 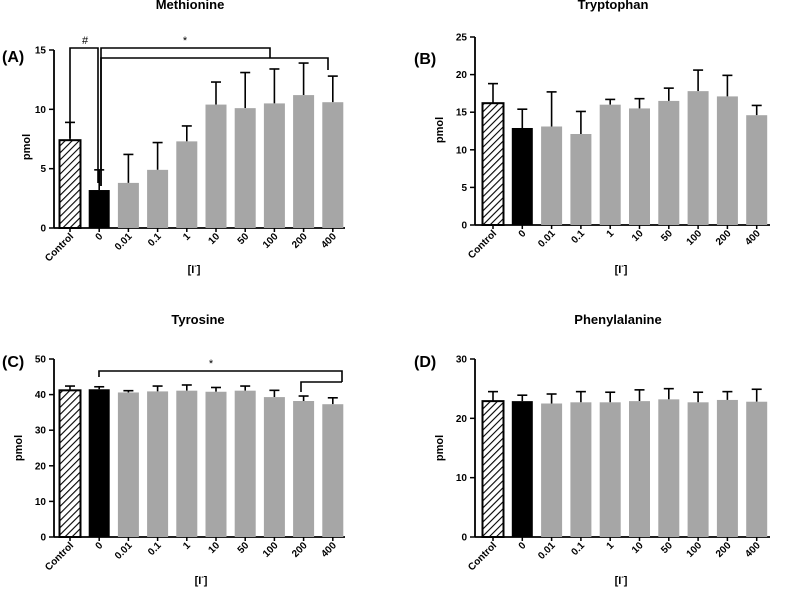 What do you see at coordinates (41, 360) in the screenshot?
I see `y-tick-label: 50` at bounding box center [41, 360].